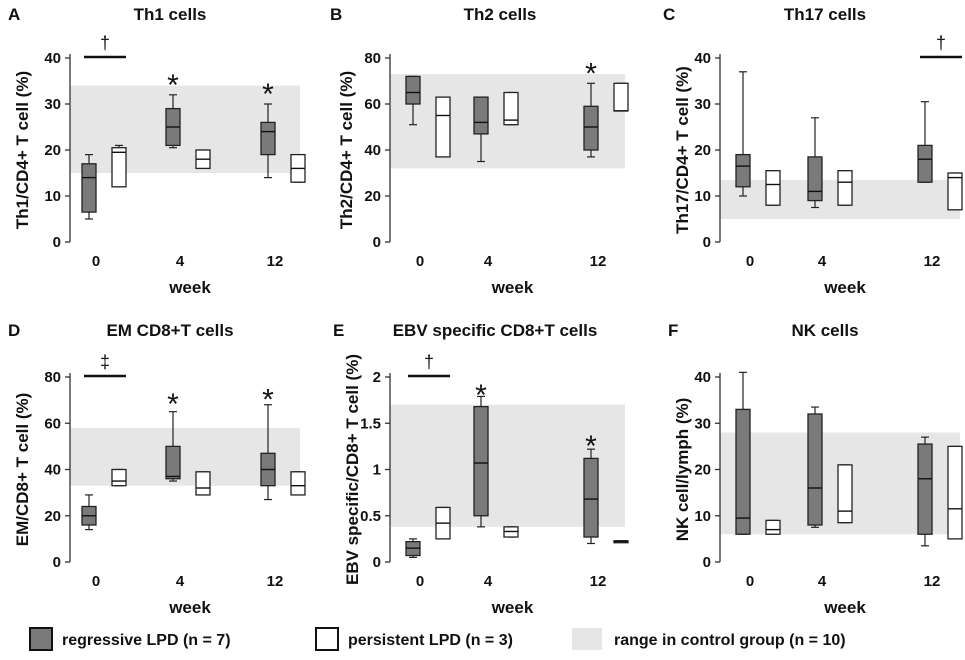 Image resolution: width=965 pixels, height=660 pixels. Describe the element at coordinates (682, 150) in the screenshot. I see `y-axis-label: Th17/CD4+ T cell (%)` at that location.